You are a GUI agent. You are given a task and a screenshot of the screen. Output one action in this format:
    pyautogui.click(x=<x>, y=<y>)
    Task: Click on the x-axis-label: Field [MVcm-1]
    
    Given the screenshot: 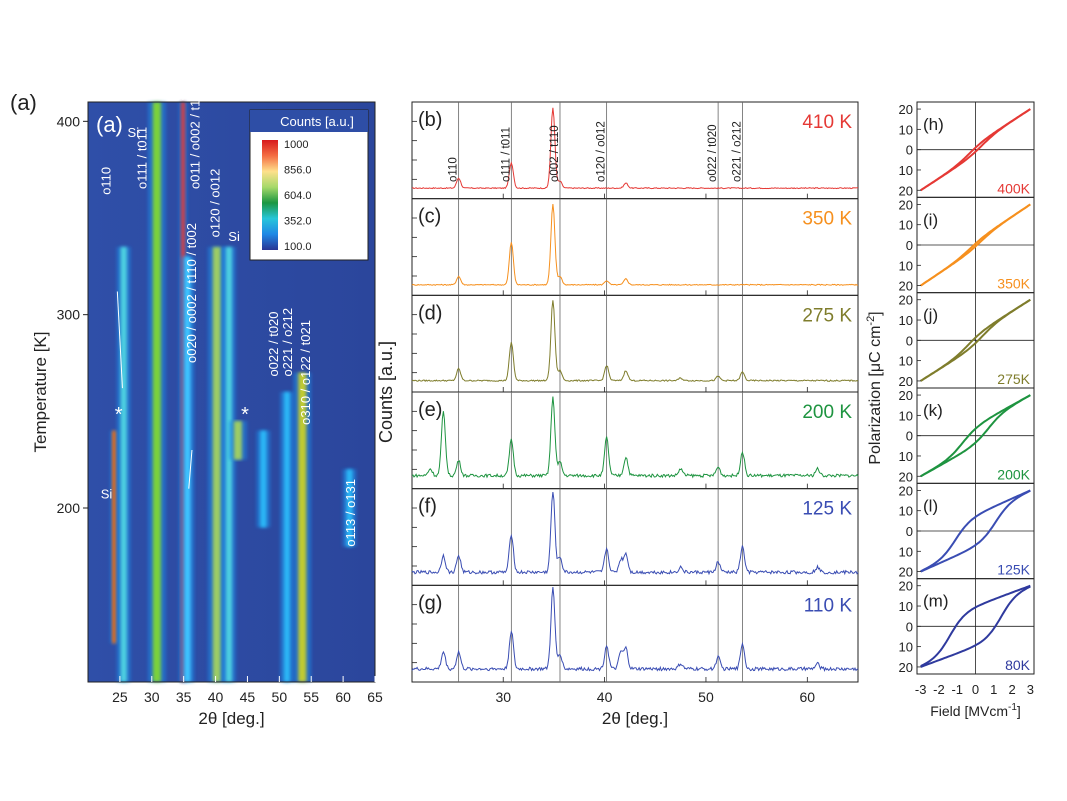 What is the action you would take?
    pyautogui.click(x=975, y=710)
    